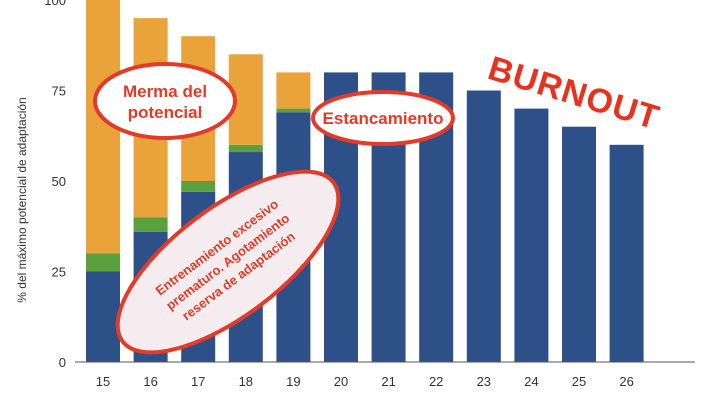 The width and height of the screenshot is (711, 400). Describe the element at coordinates (103, 381) in the screenshot. I see `x-tick-label: 15` at that location.